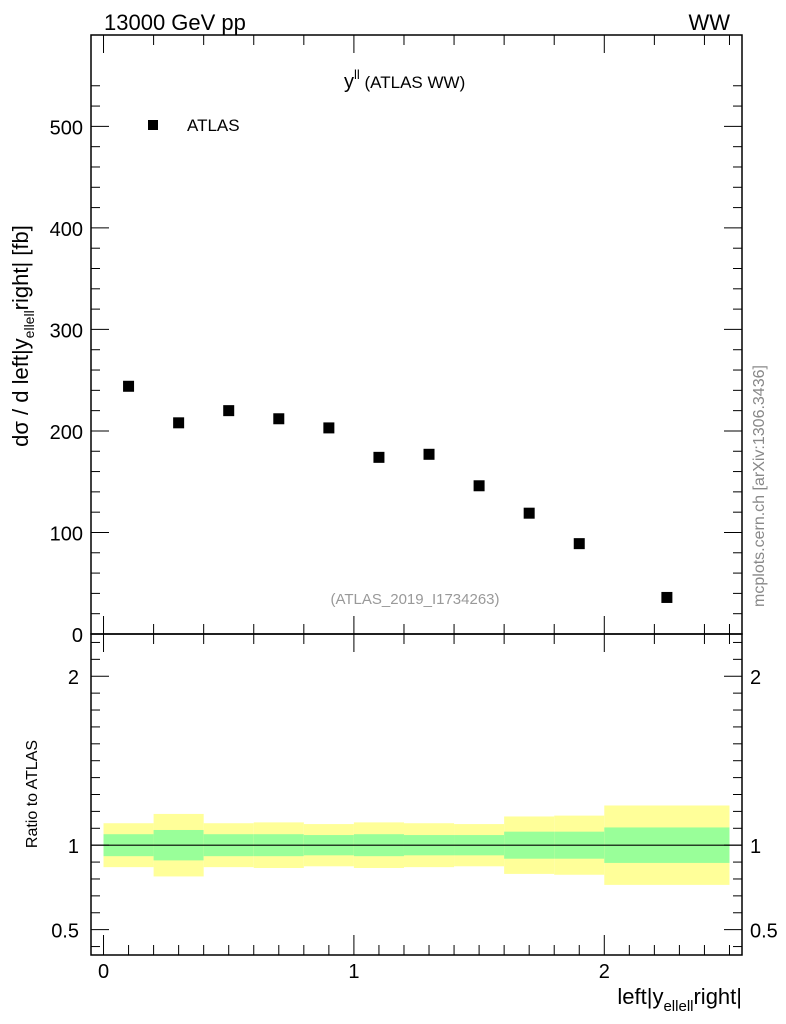 This screenshot has height=1024, width=786. What do you see at coordinates (604, 972) in the screenshot?
I see `ratio-x-tick-label: 2` at bounding box center [604, 972].